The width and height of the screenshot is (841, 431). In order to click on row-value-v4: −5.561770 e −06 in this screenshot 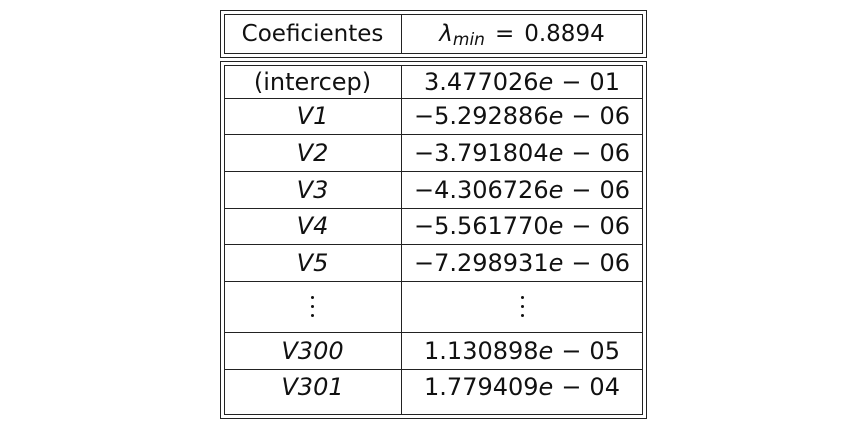, I will do `click(522, 226)`.